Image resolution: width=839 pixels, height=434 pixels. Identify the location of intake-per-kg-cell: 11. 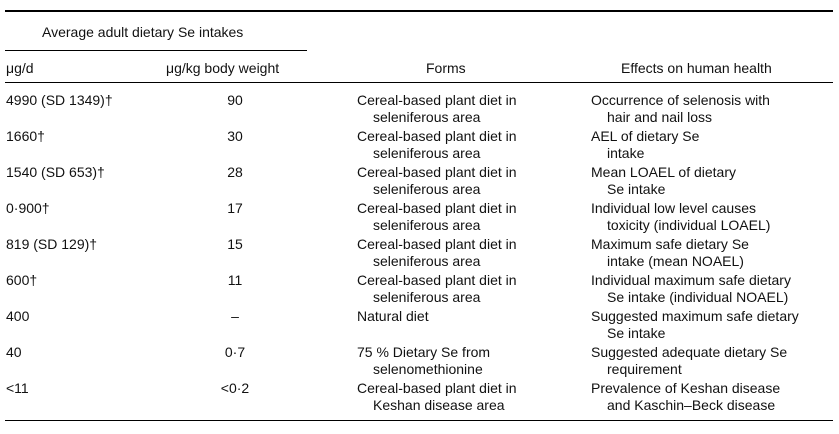
(235, 280).